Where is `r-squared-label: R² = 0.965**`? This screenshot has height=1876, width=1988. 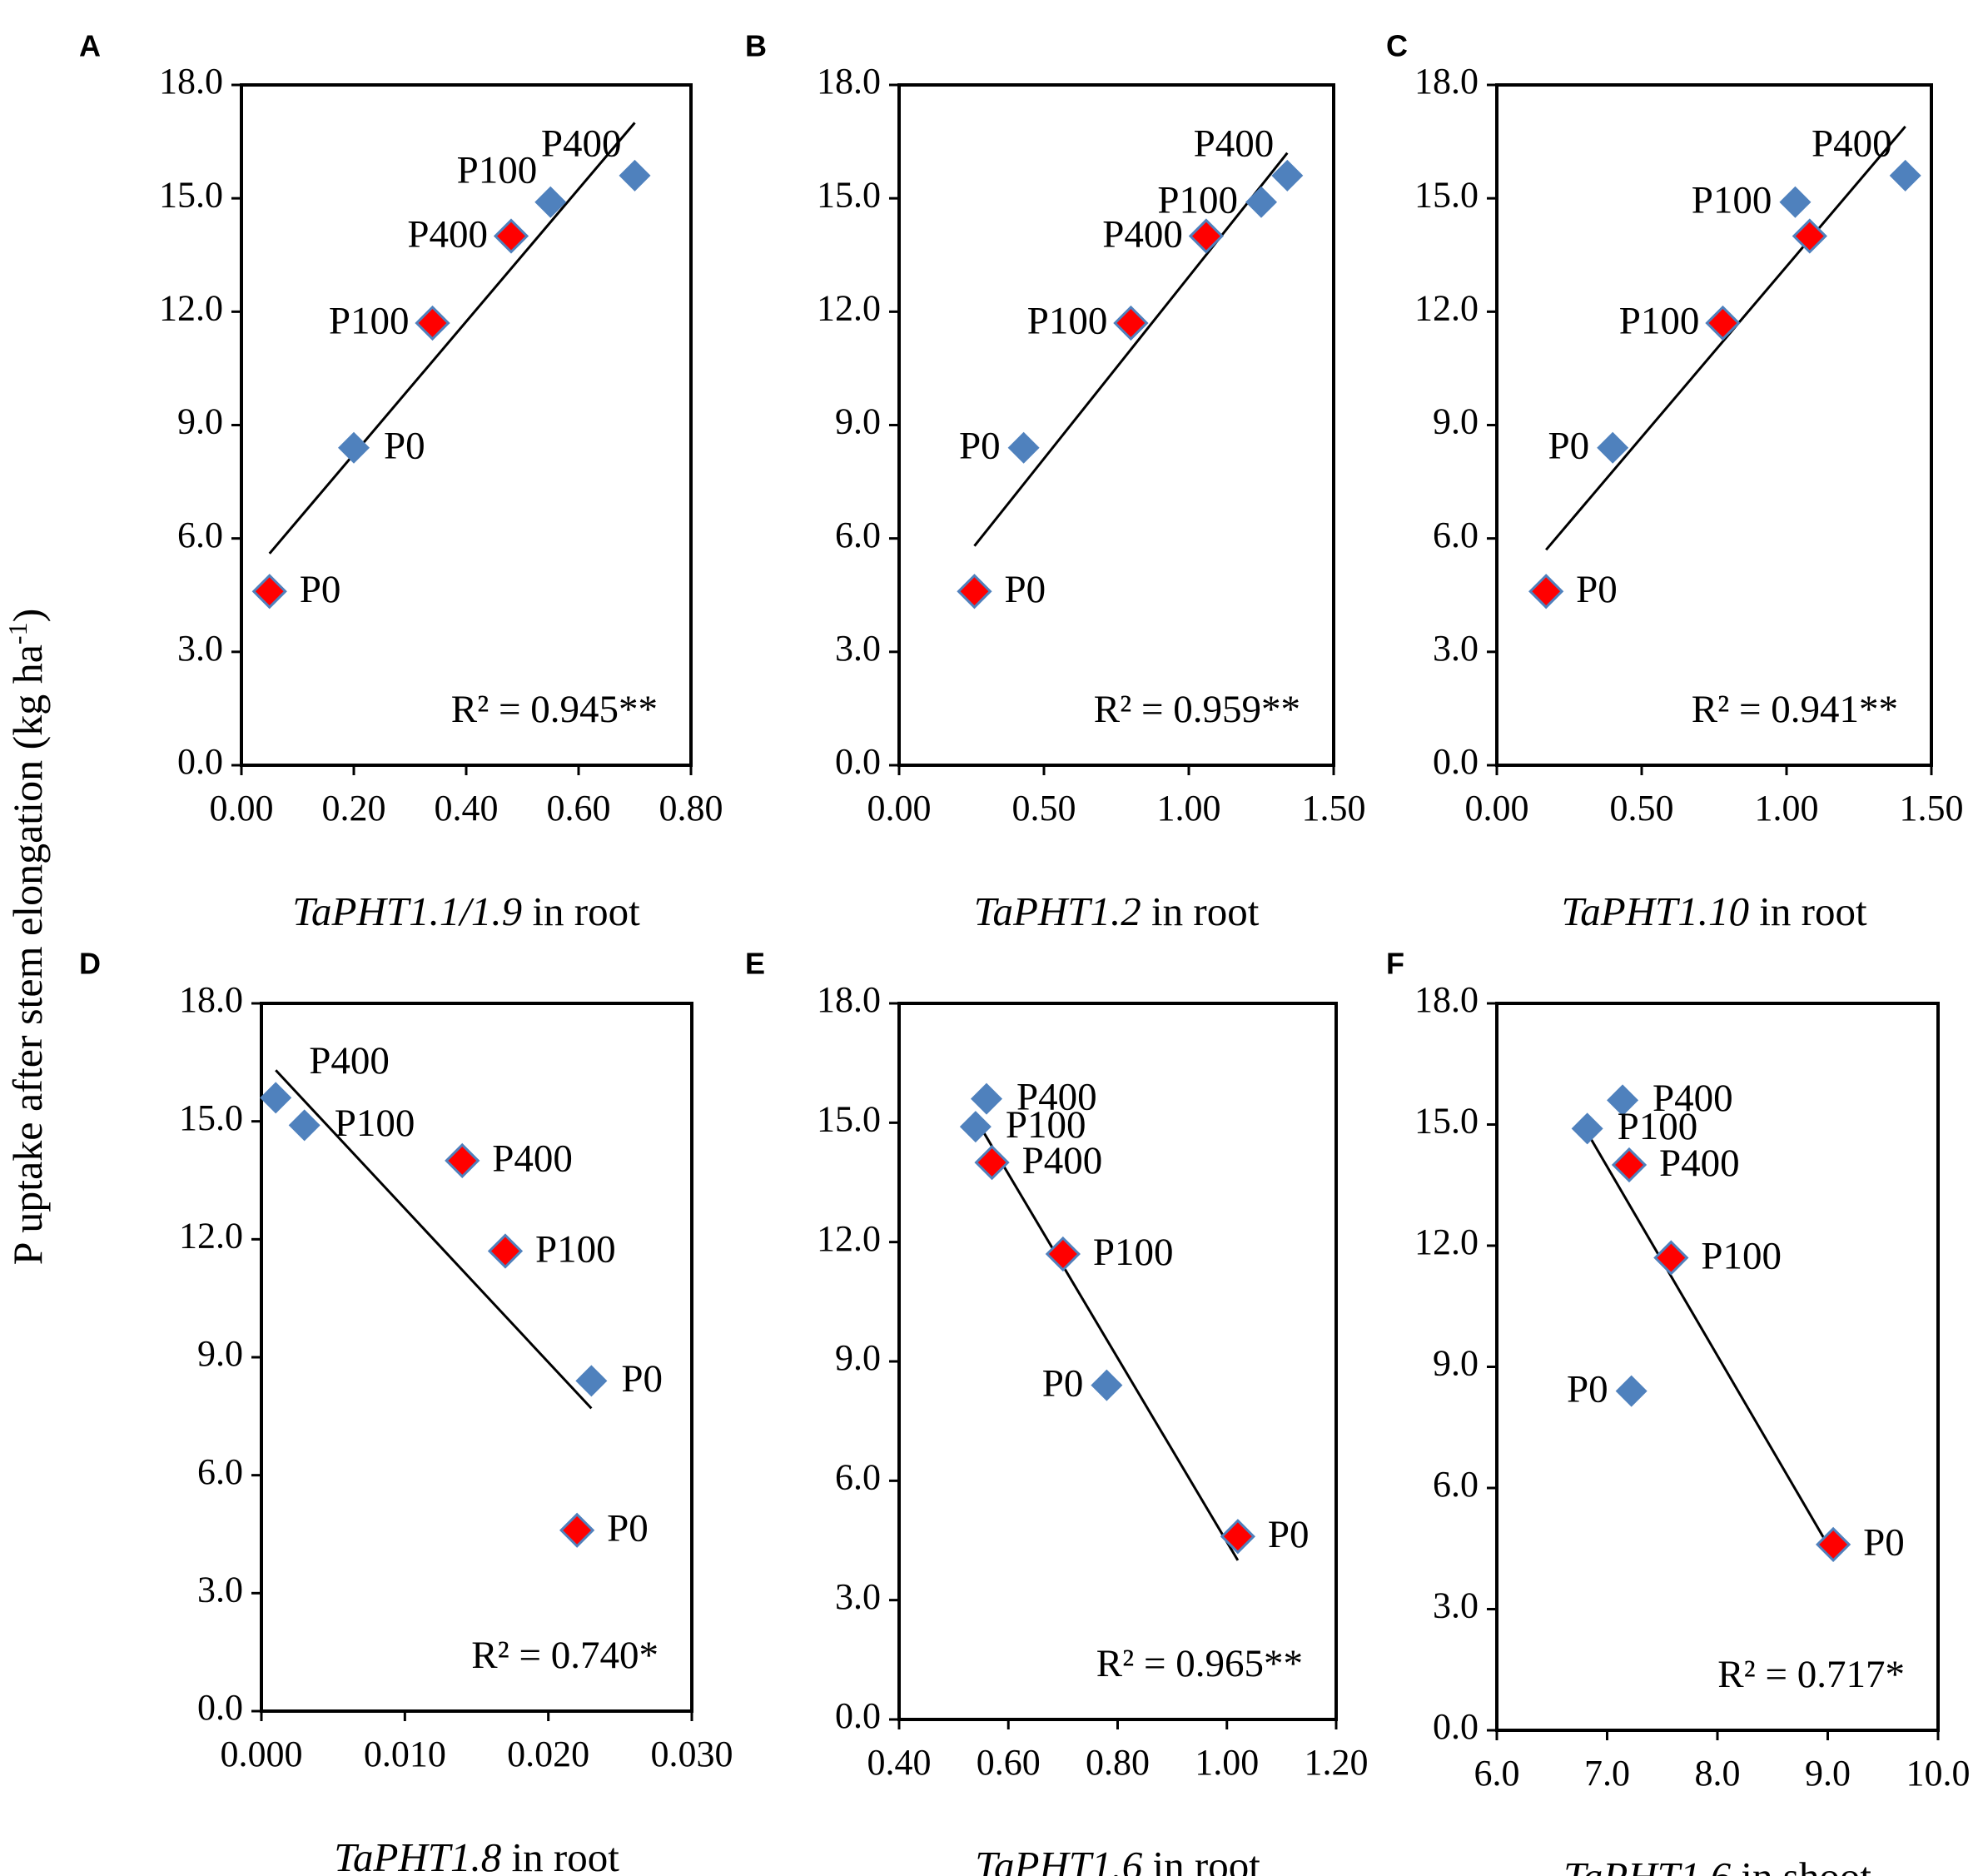 r-squared-label: R² = 0.965** is located at coordinates (1199, 1663).